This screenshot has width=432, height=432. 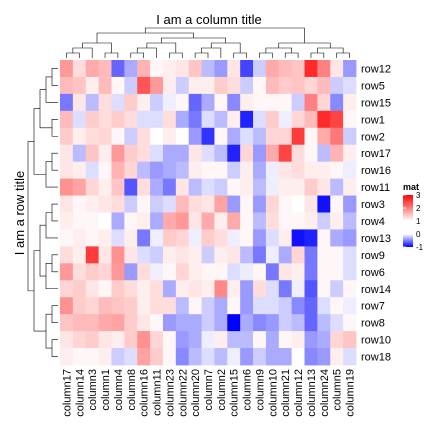 What do you see at coordinates (373, 137) in the screenshot?
I see `row-label: row2` at bounding box center [373, 137].